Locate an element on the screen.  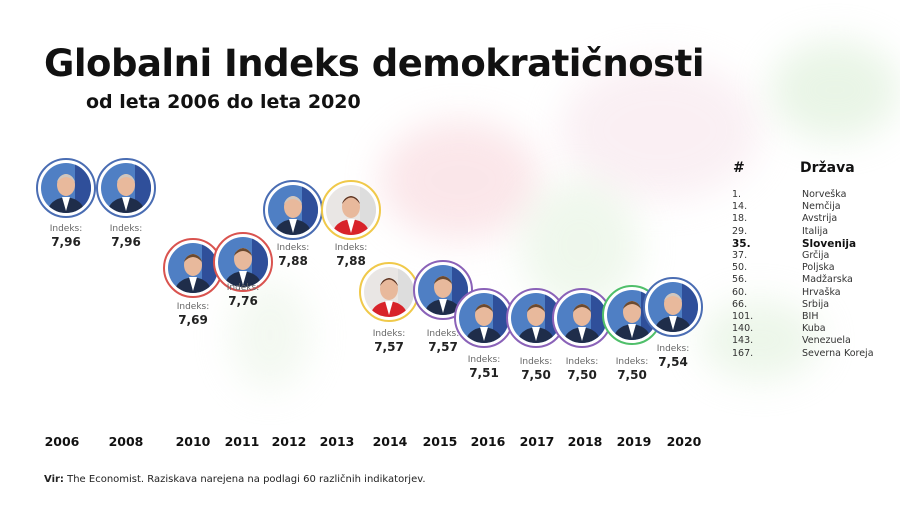
country-name: Srbija is located at coordinates (816, 304).